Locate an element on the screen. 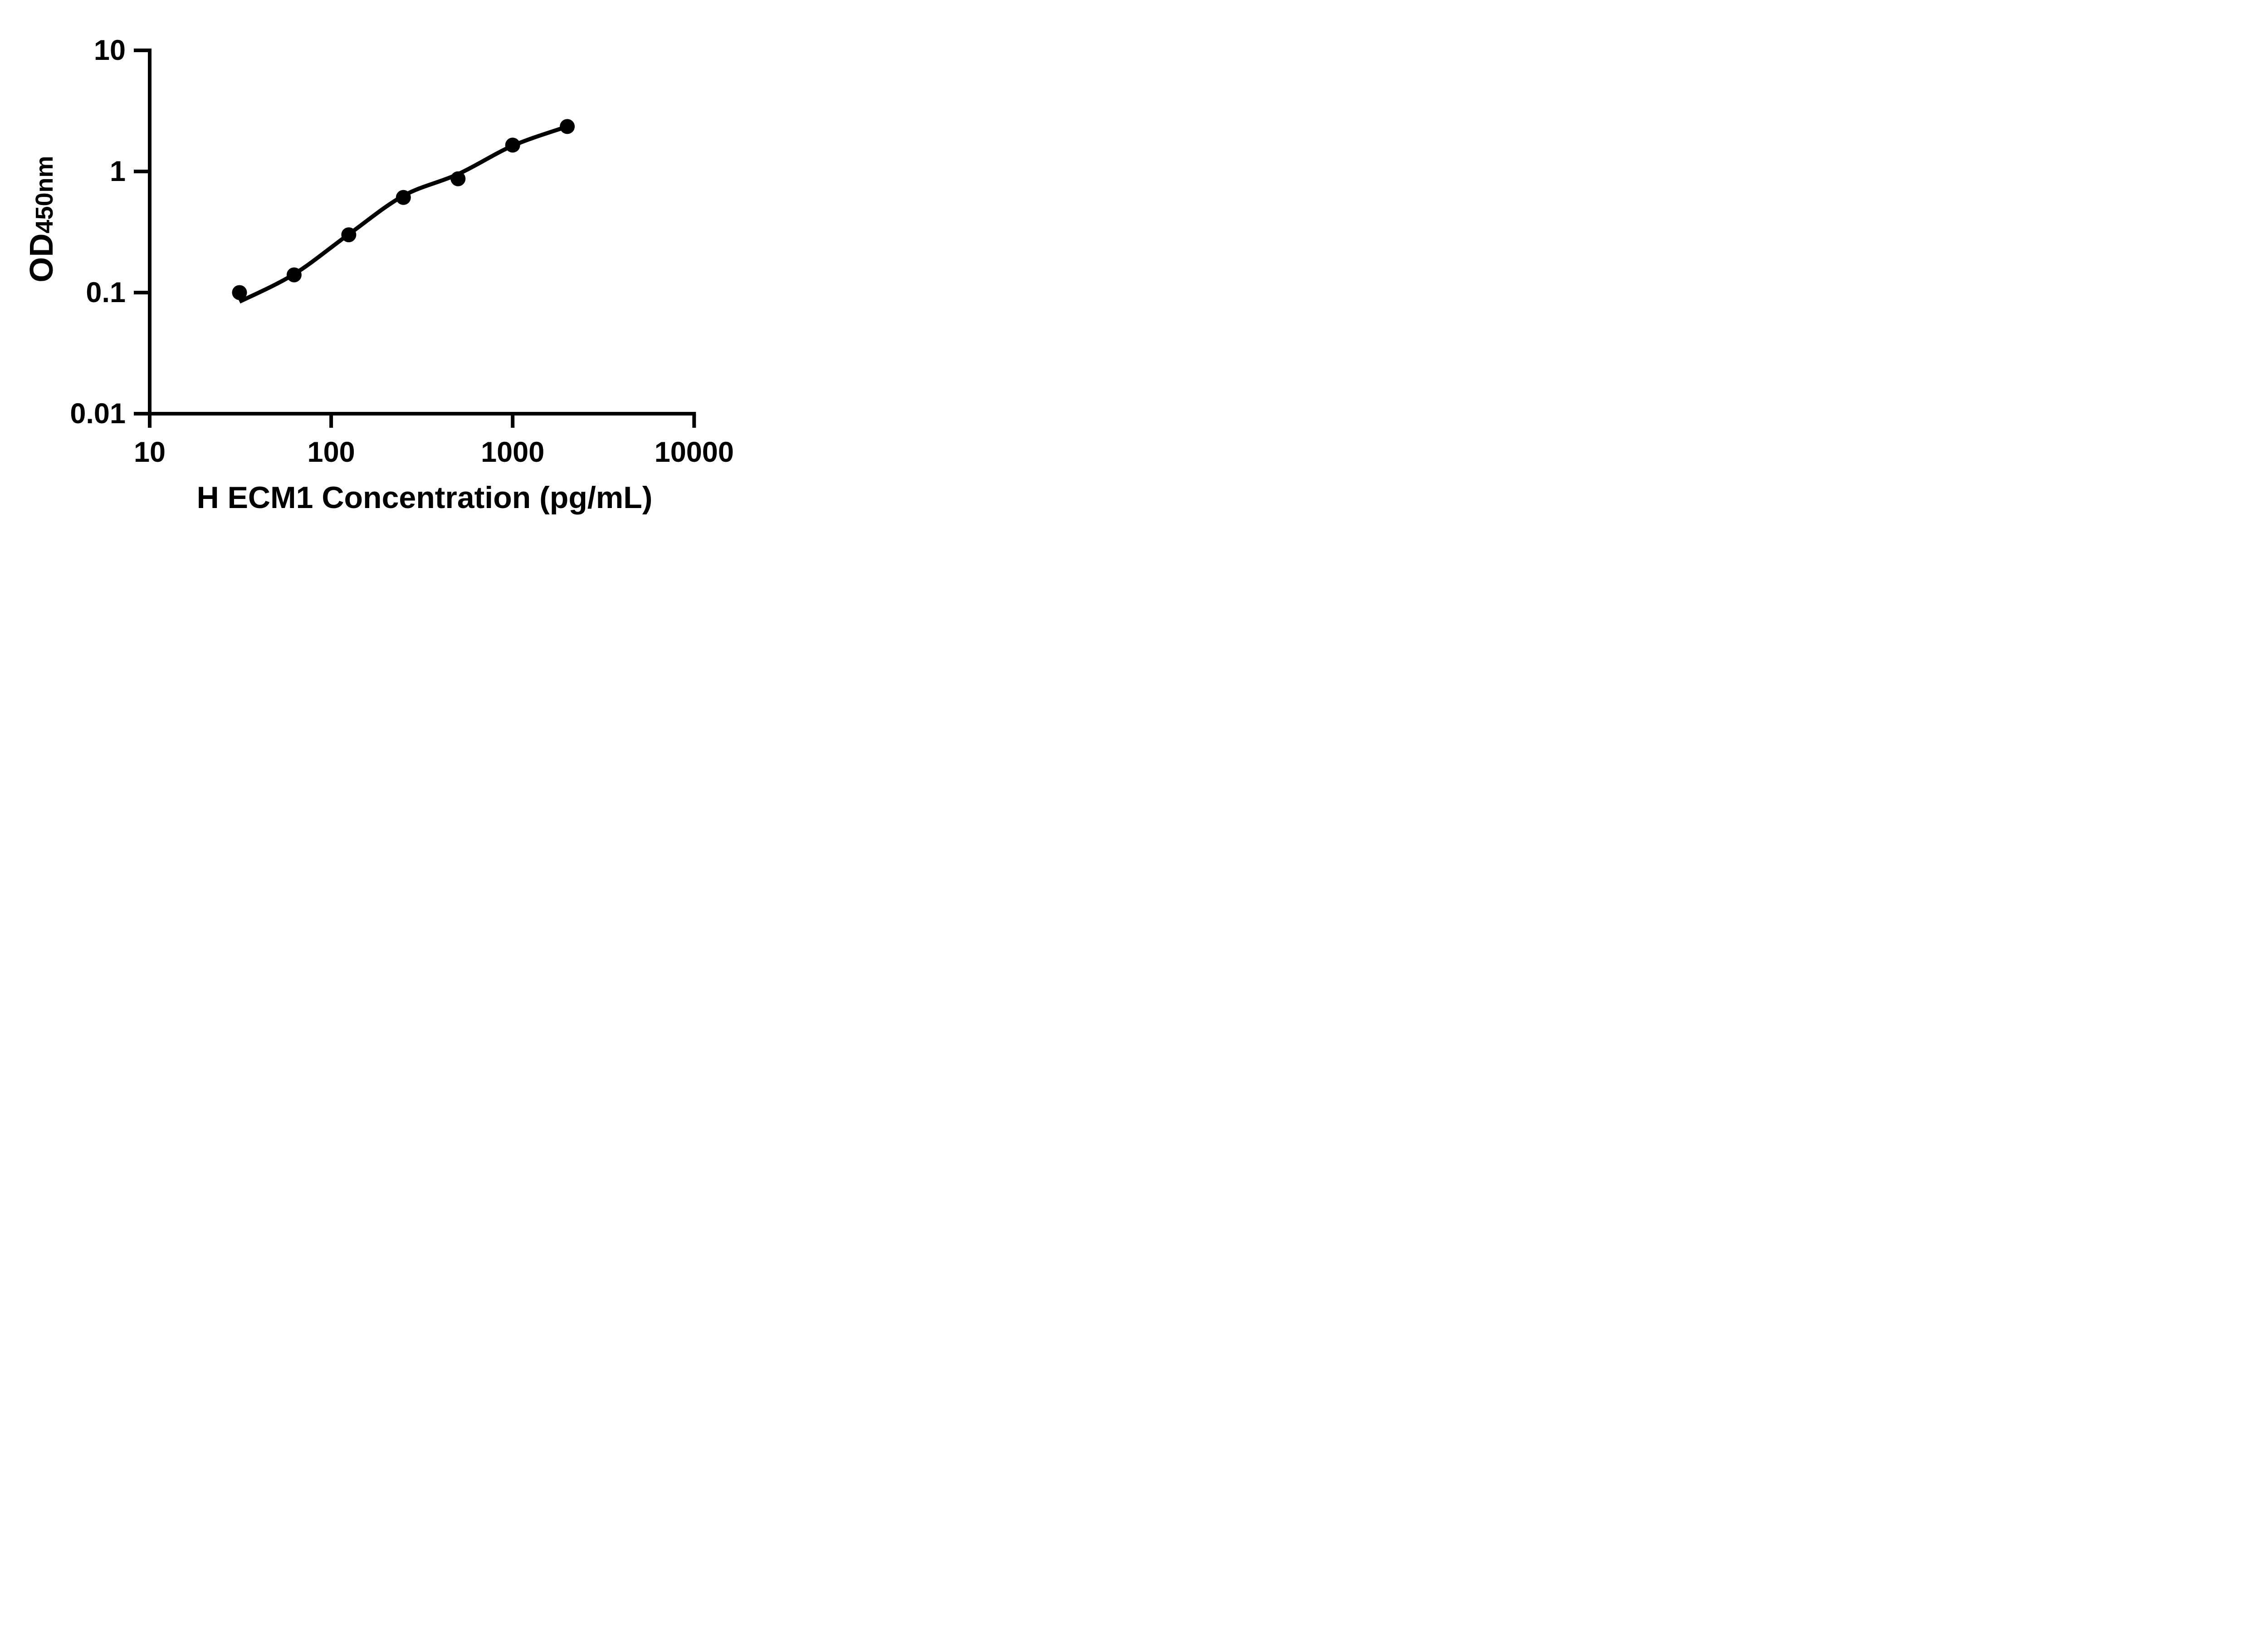  y-axis-title: OD 450nm is located at coordinates (45, 219).